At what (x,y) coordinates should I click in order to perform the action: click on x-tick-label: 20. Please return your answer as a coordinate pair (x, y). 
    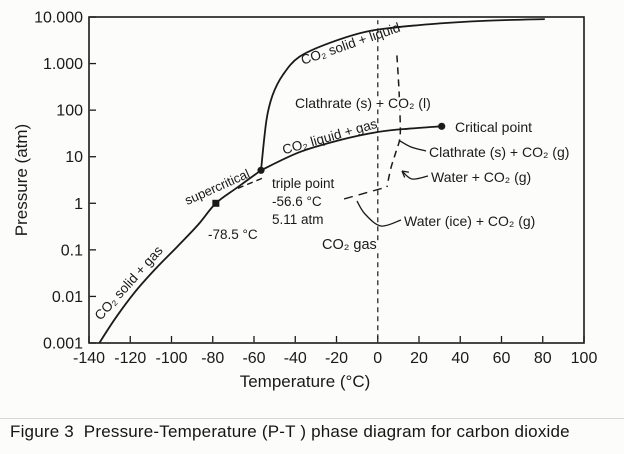
    Looking at the image, I should click on (419, 358).